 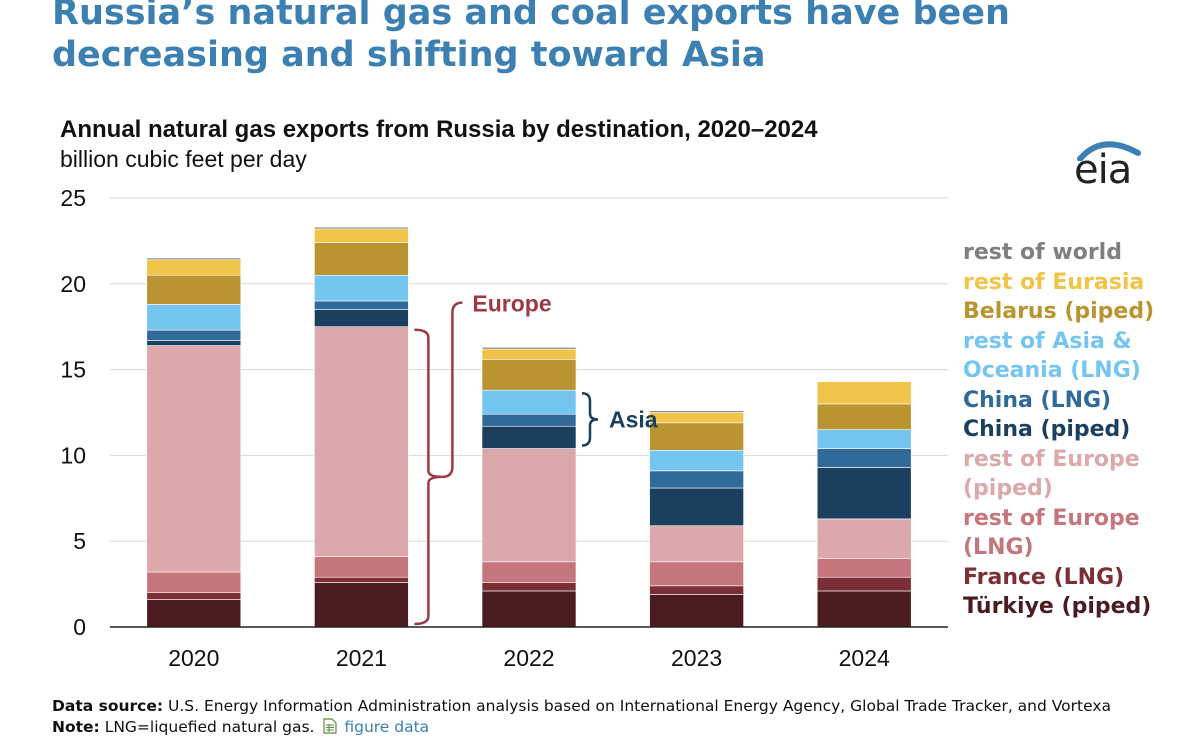 I want to click on bar-2020-rest-of-europe-lng-, so click(x=194, y=582).